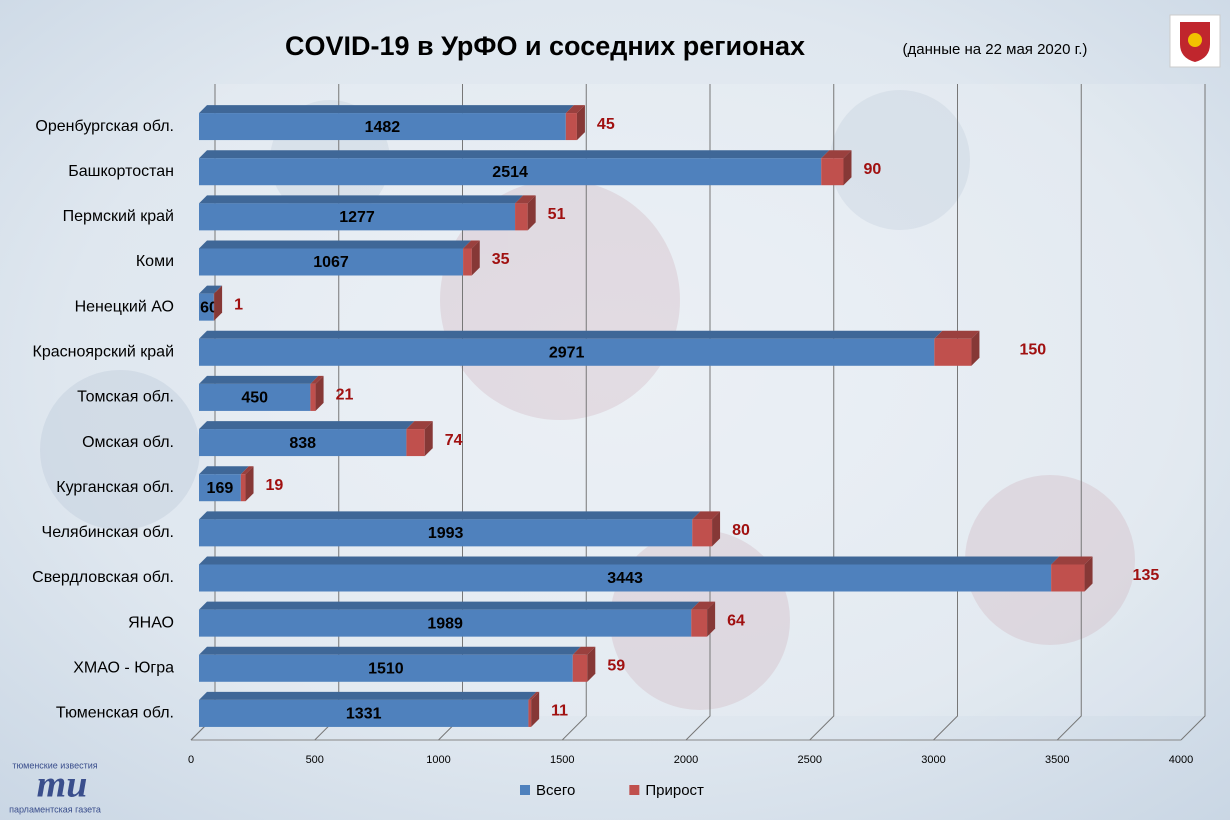  Describe the element at coordinates (103, 352) in the screenshot. I see `y-tick-label: Красноярский край` at that location.